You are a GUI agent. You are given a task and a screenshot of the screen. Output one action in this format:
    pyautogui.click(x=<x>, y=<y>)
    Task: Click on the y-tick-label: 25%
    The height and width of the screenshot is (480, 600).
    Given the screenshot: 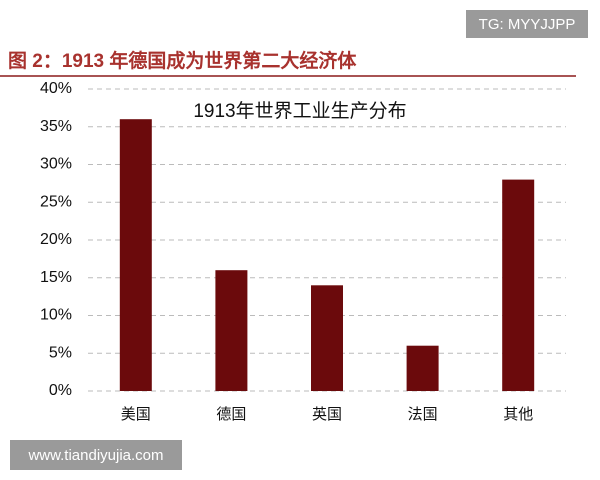 What is the action you would take?
    pyautogui.click(x=56, y=201)
    